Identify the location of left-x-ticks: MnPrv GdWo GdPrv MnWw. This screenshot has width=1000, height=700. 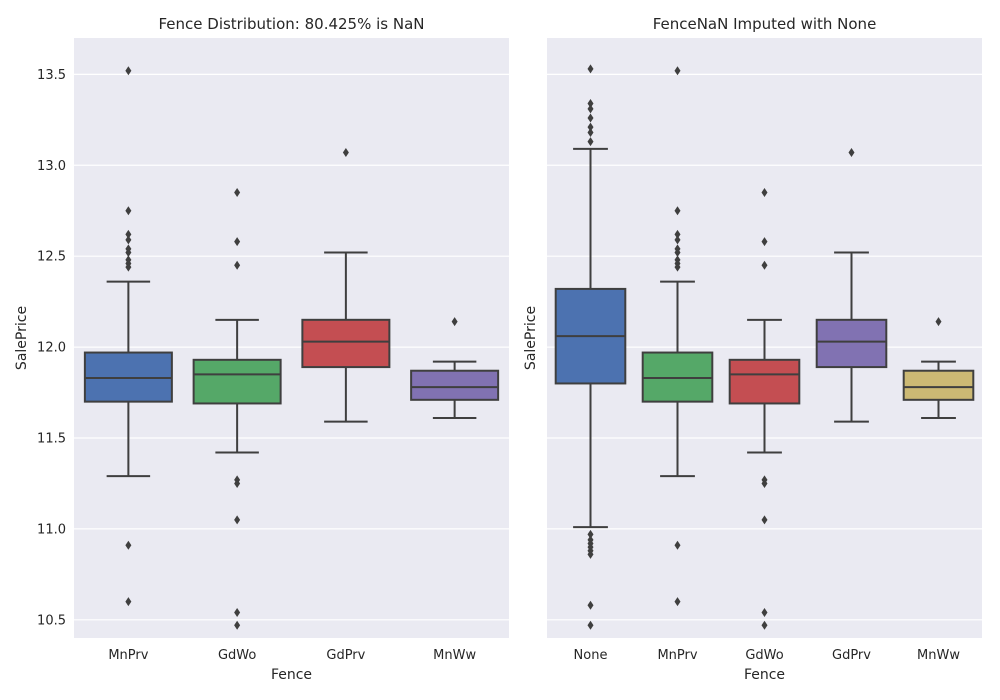
(292, 655).